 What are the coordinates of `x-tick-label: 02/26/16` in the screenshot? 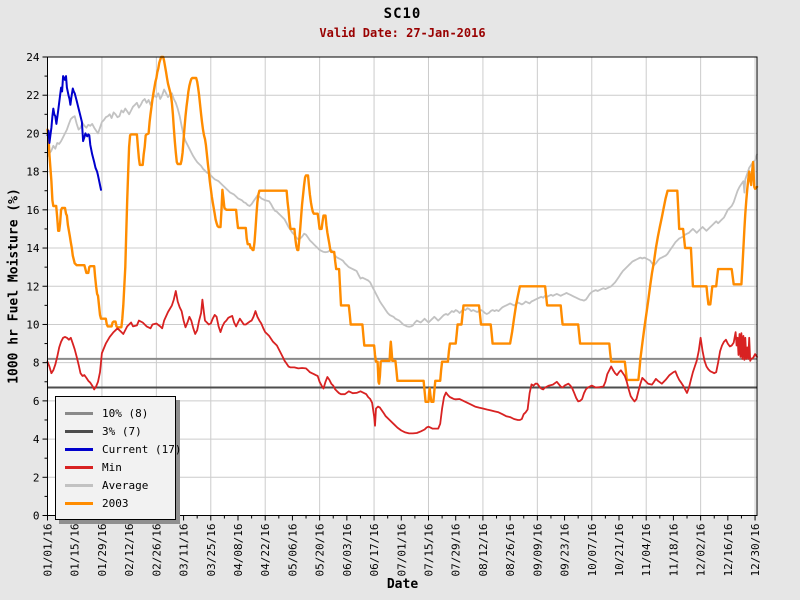 It's located at (156, 550).